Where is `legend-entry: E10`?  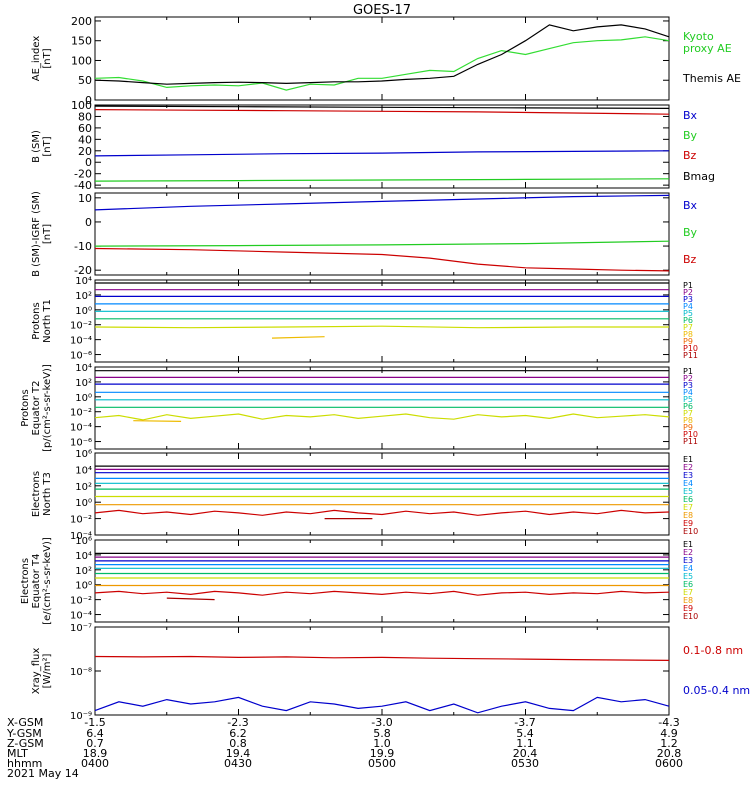 legend-entry: E10 is located at coordinates (690, 616).